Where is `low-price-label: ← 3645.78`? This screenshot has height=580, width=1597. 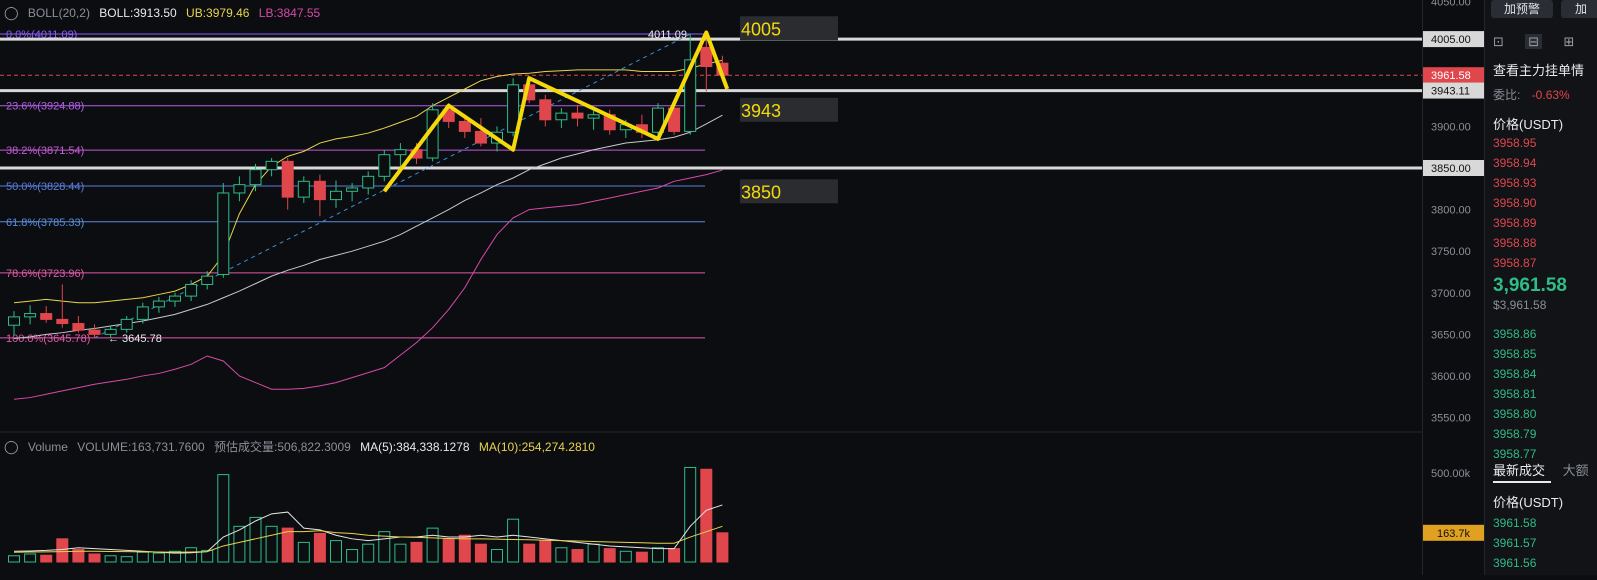
low-price-label: ← 3645.78 is located at coordinates (135, 339).